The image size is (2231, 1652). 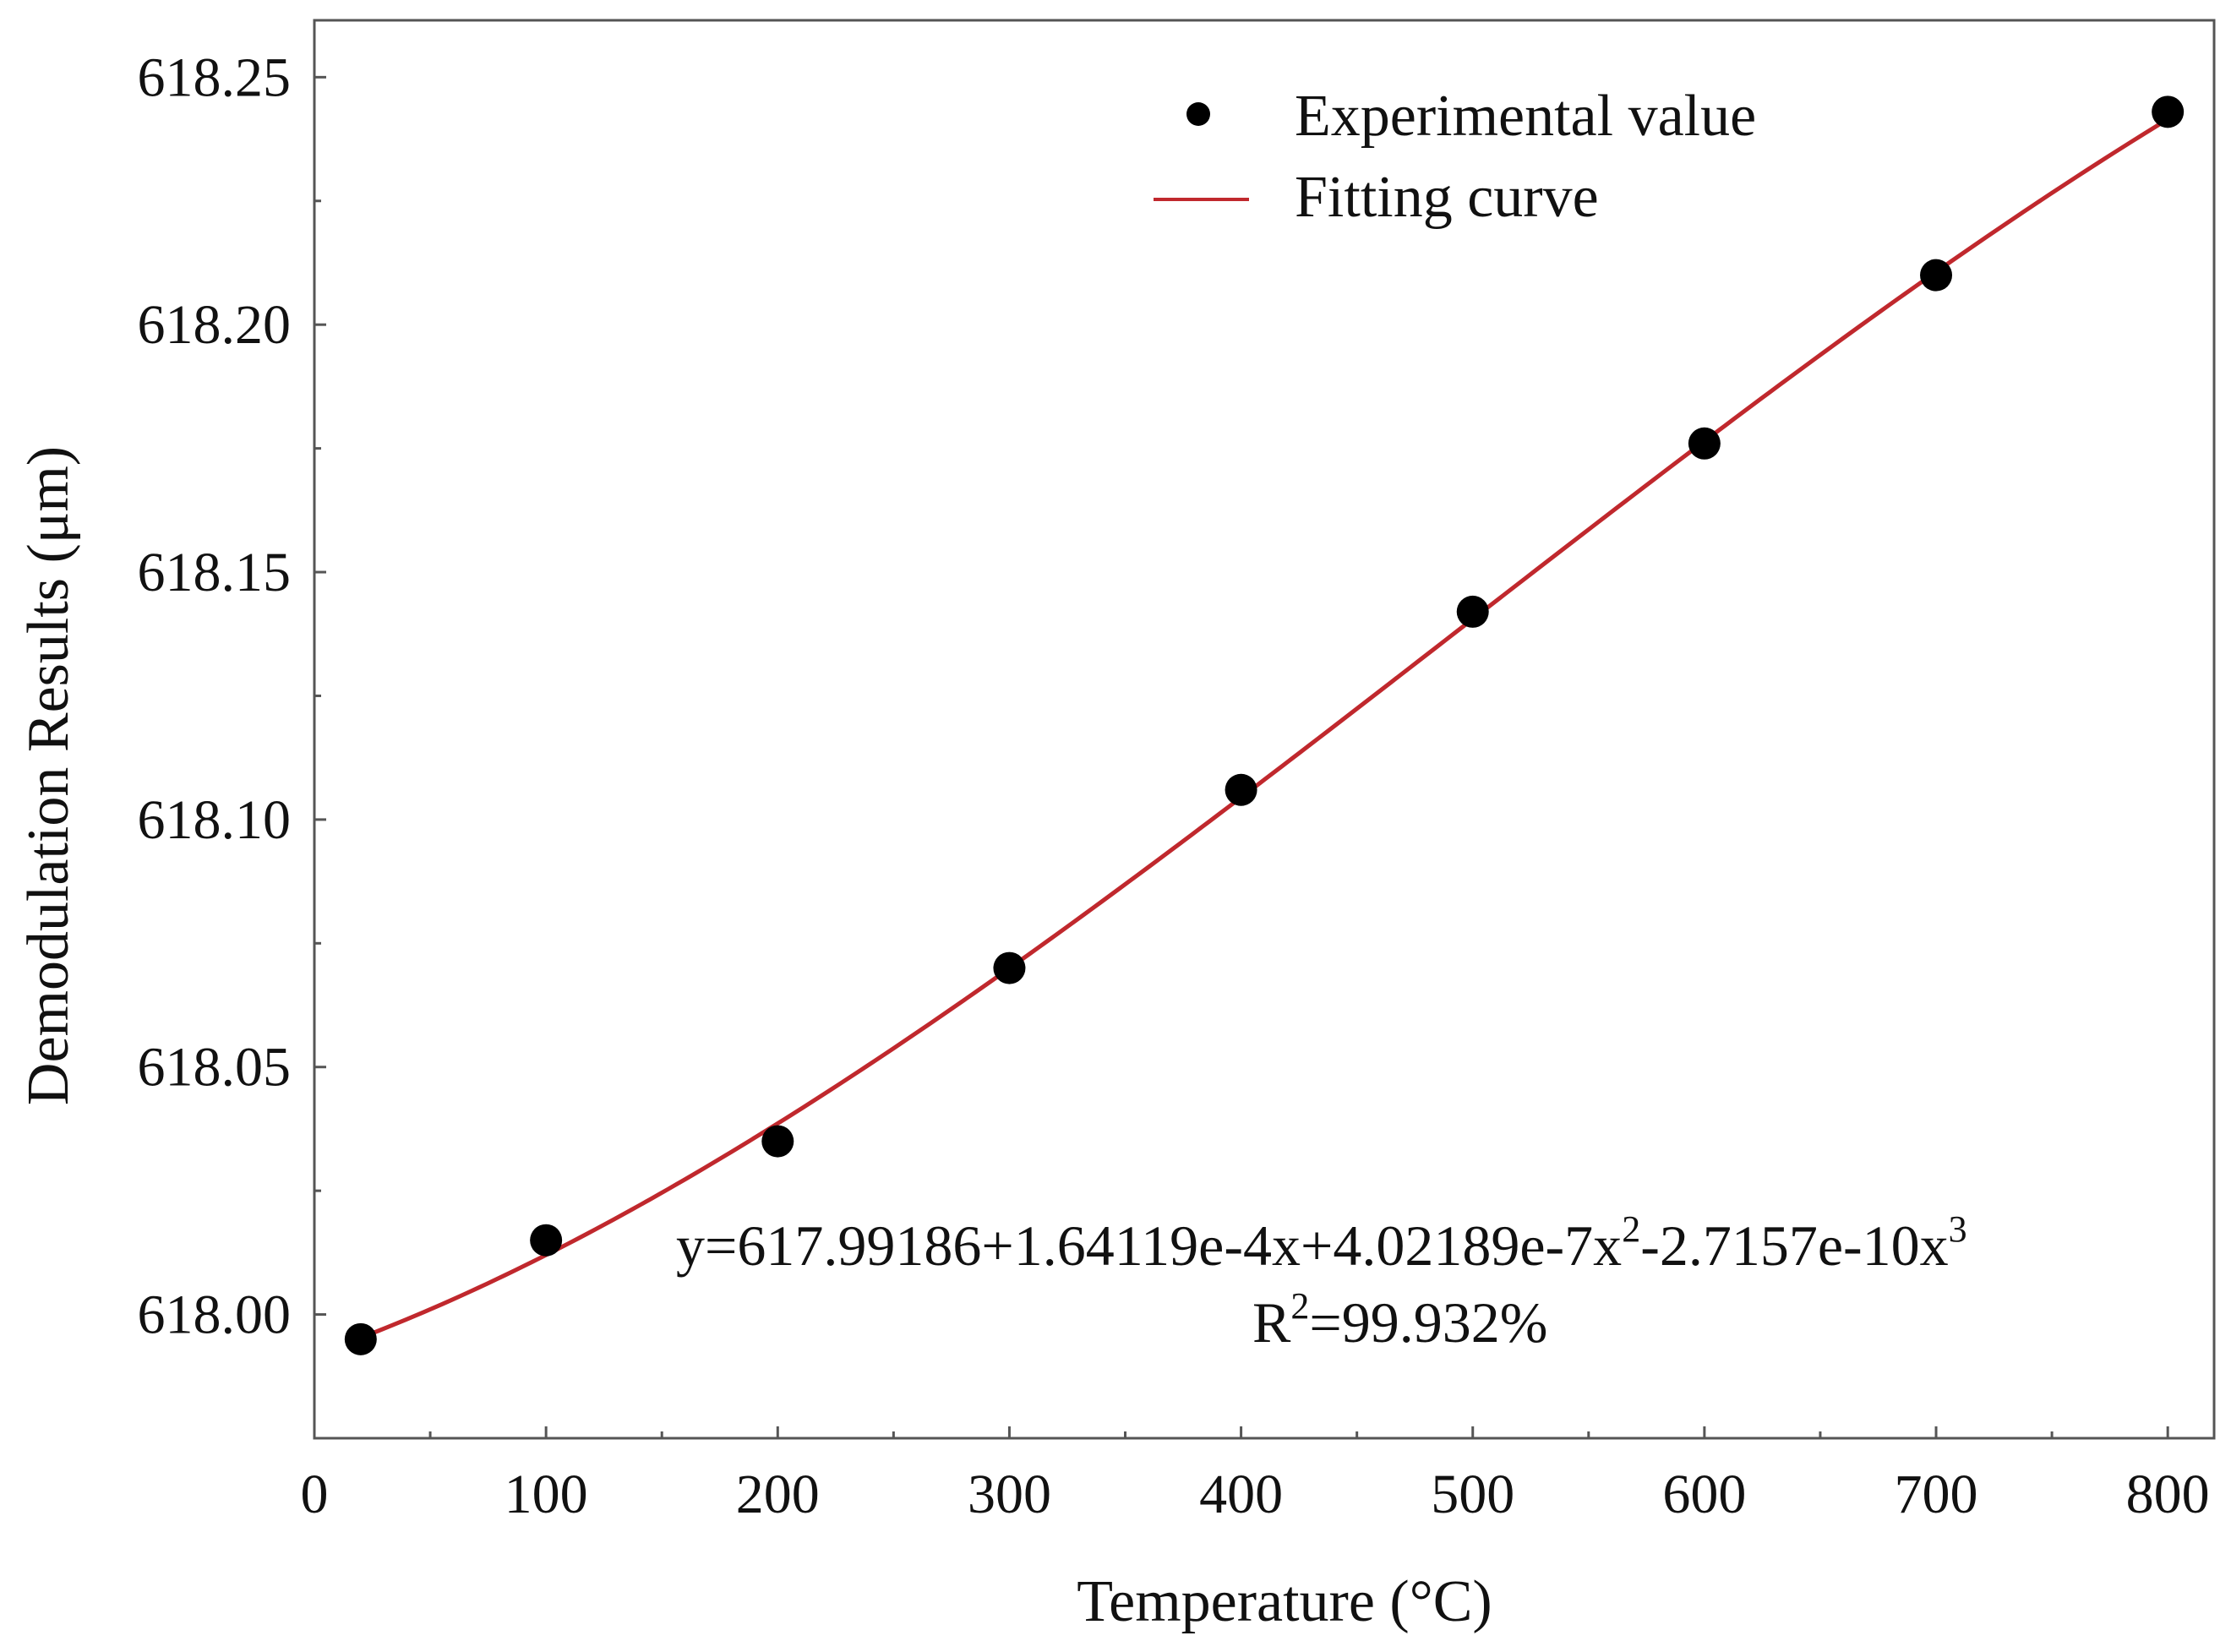 I want to click on y-tick-label: 618.05, so click(x=215, y=1068).